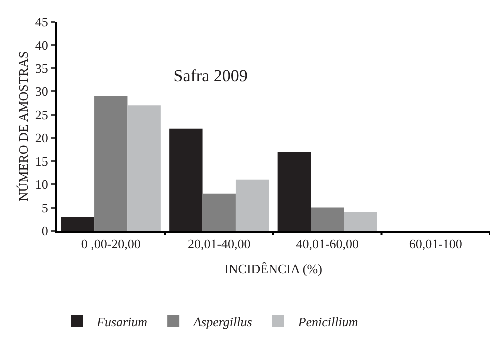 The image size is (502, 348). I want to click on y-tick-label: 30, so click(41, 92).